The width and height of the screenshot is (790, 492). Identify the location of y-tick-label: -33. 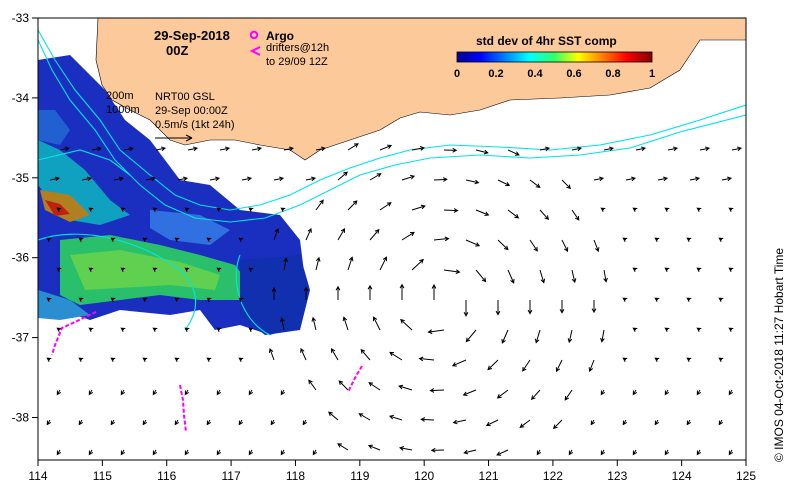
(21, 18).